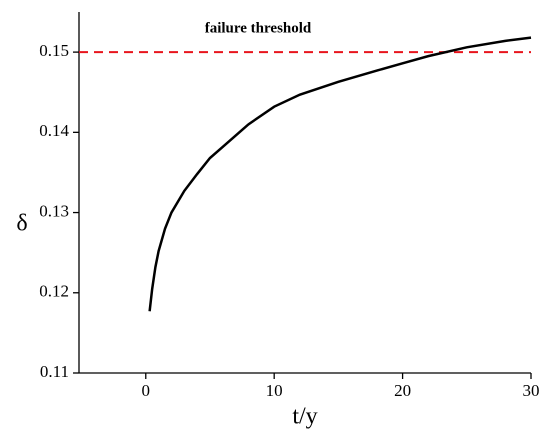  What do you see at coordinates (402, 390) in the screenshot?
I see `x-tick-label: 20` at bounding box center [402, 390].